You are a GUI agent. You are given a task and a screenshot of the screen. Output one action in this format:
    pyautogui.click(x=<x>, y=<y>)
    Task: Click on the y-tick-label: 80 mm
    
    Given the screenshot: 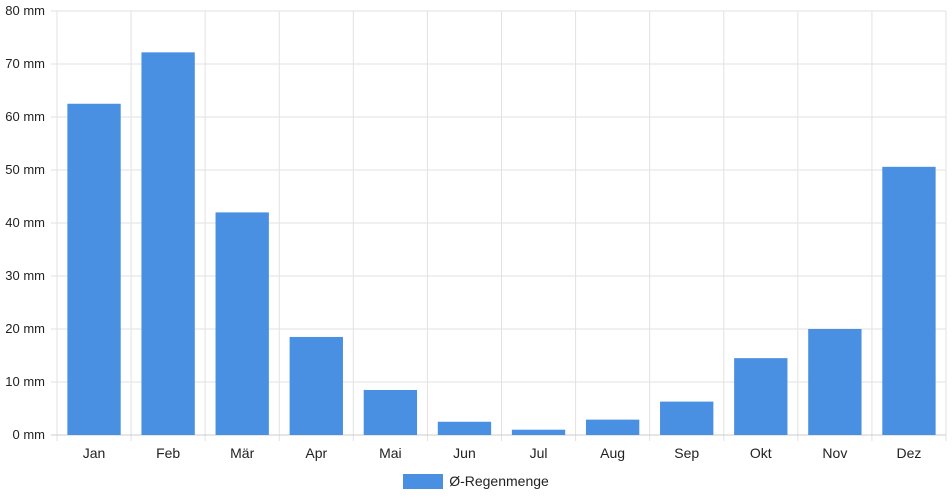 What is the action you would take?
    pyautogui.click(x=25, y=10)
    